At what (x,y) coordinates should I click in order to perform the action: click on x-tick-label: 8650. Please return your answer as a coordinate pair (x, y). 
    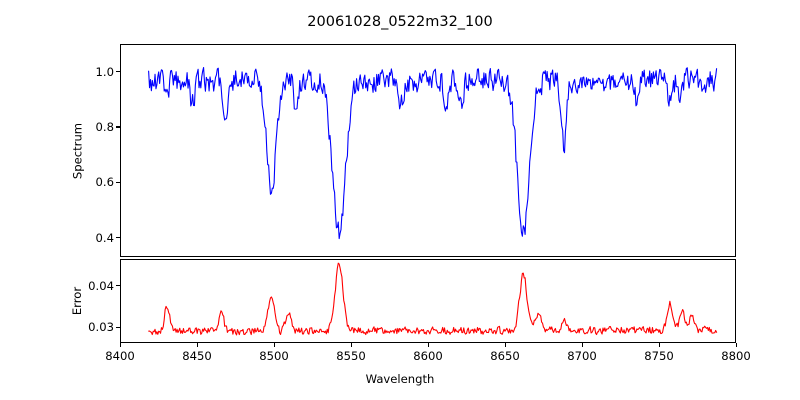
    Looking at the image, I should click on (505, 356).